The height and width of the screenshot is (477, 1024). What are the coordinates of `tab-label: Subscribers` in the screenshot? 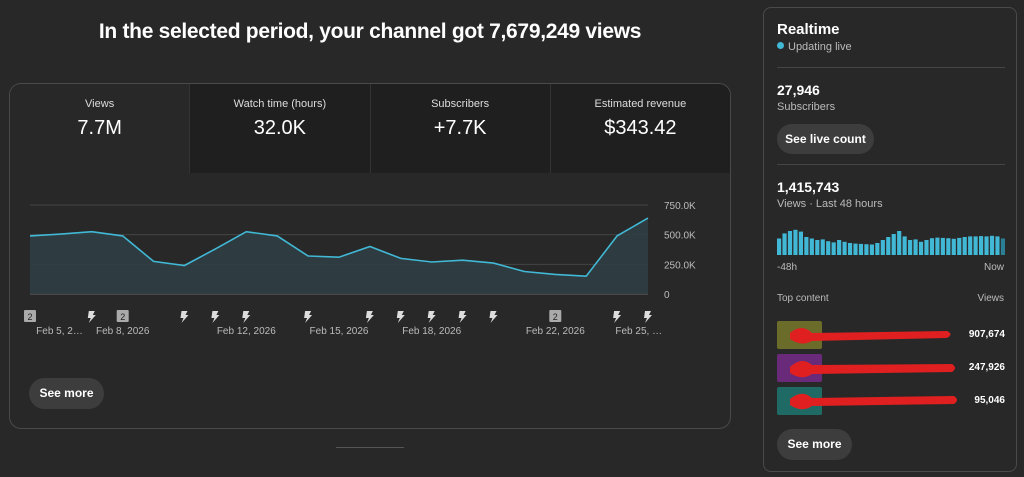 It's located at (460, 104).